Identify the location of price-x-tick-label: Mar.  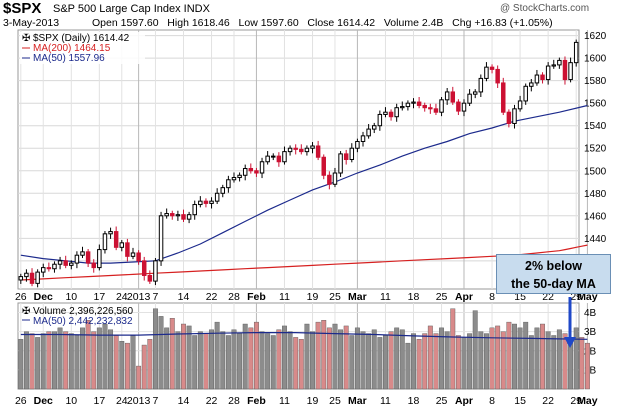
(357, 297).